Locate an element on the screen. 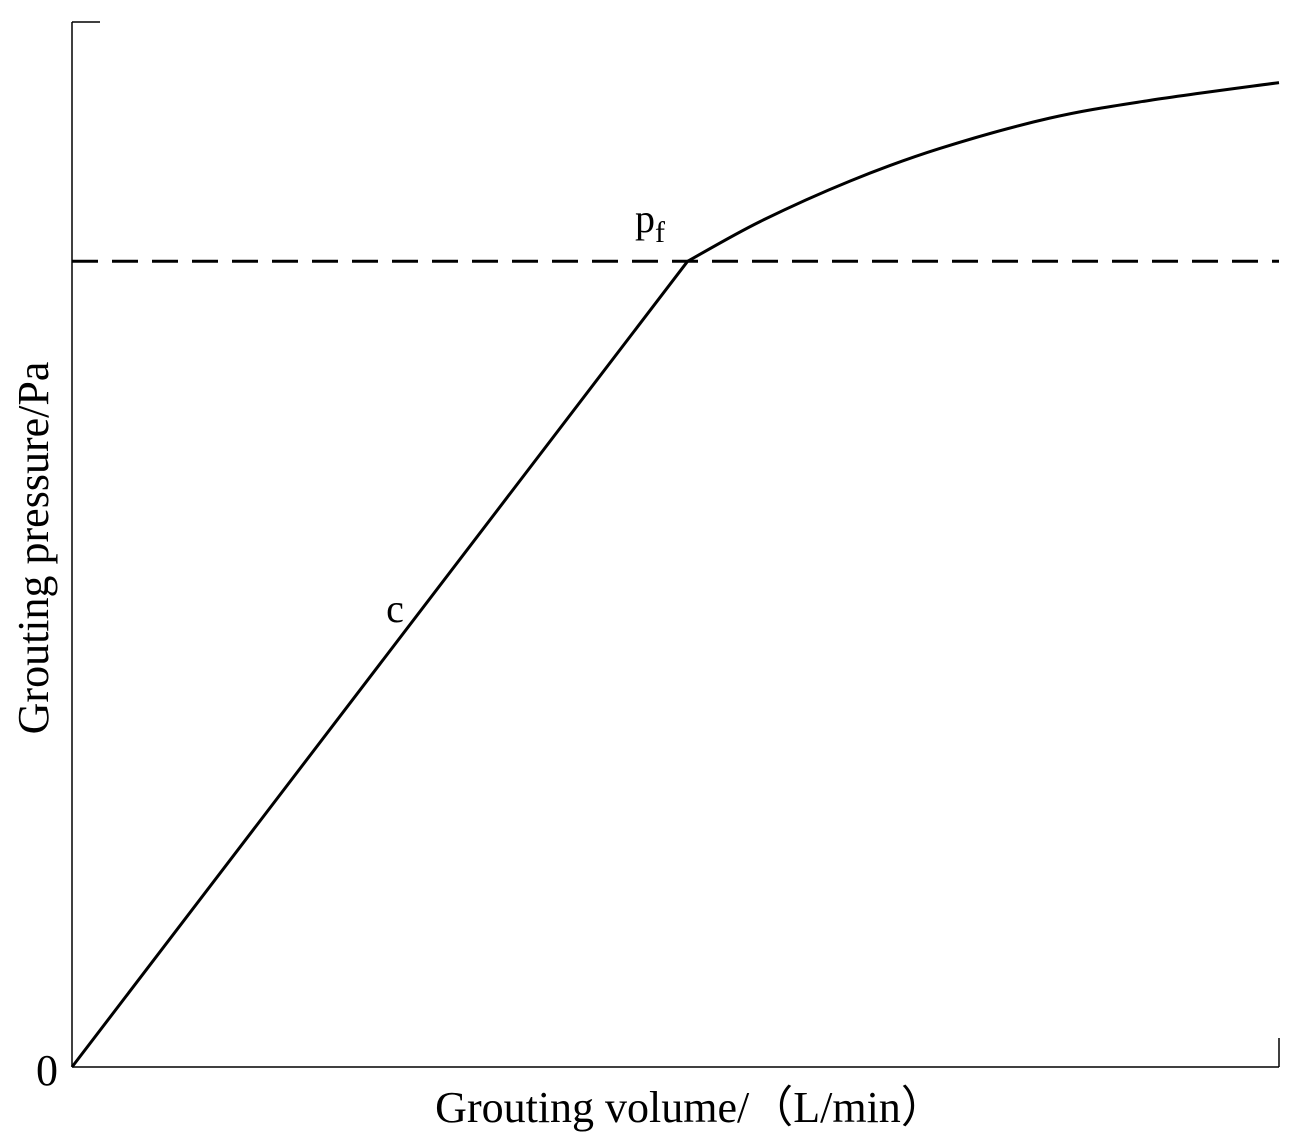 The image size is (1303, 1145). annotation: c is located at coordinates (395, 608).